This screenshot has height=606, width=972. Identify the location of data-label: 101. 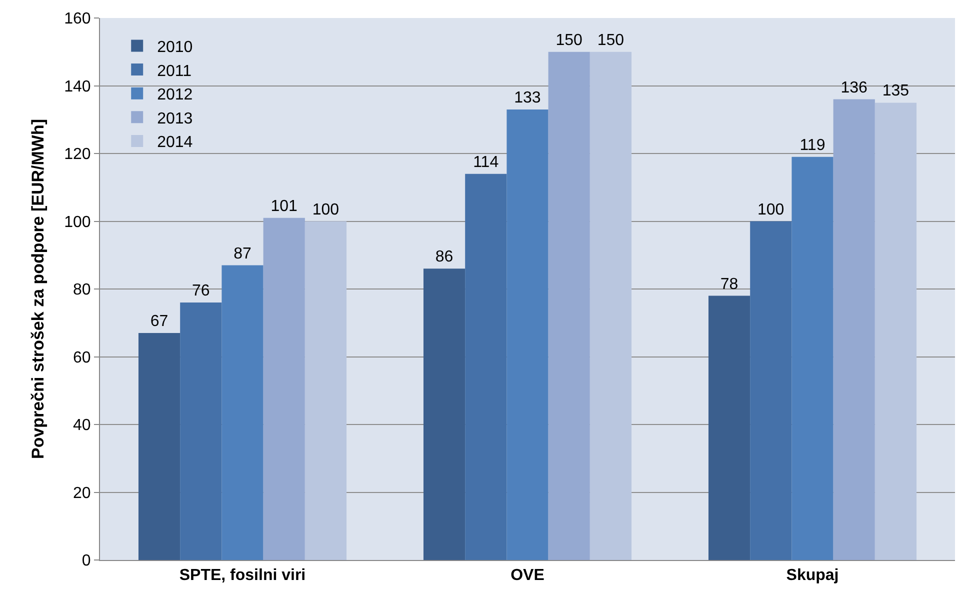
(284, 206).